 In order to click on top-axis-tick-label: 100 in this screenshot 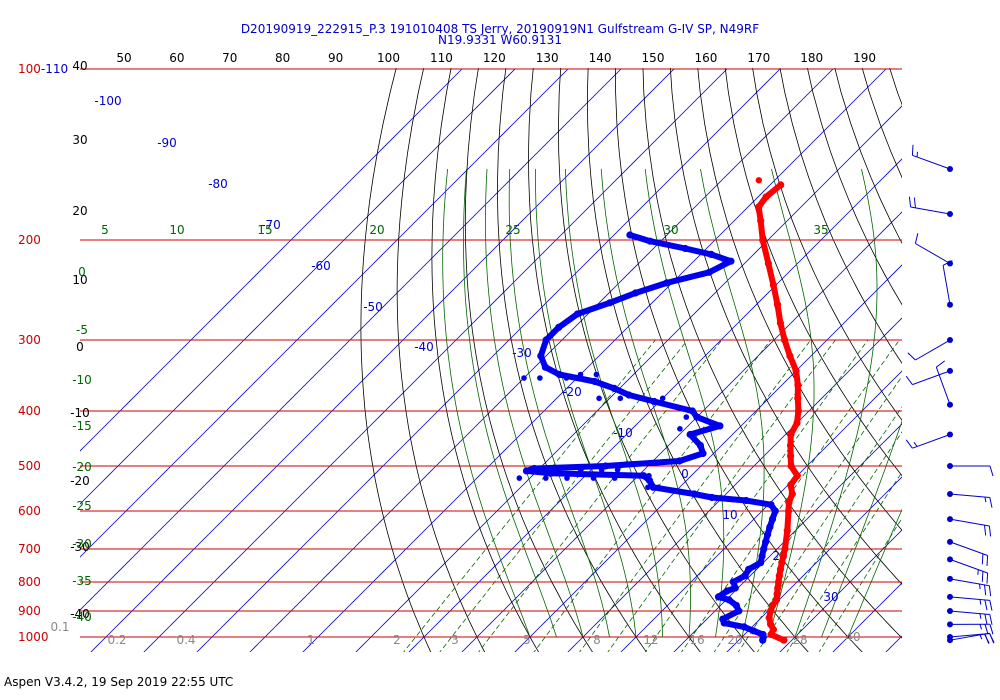, I will do `click(388, 58)`.